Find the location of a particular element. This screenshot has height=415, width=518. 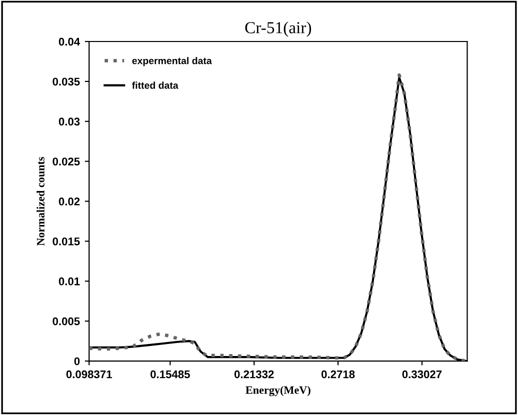

y-tick-label: 0.025 is located at coordinates (66, 162).